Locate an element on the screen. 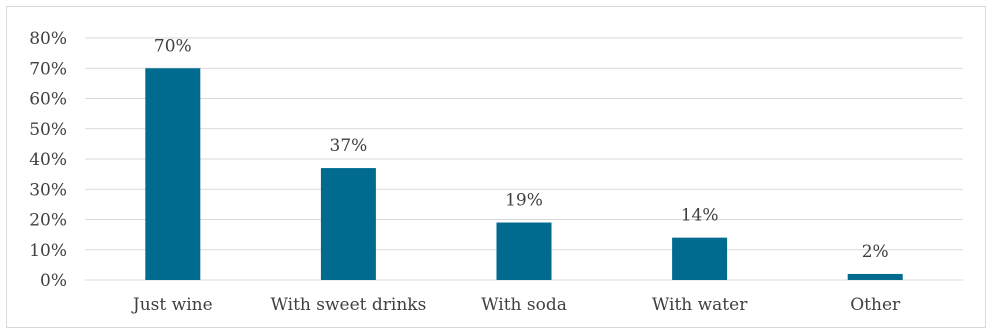 The width and height of the screenshot is (994, 336). x-tick-label: With sweet drinks is located at coordinates (348, 305).